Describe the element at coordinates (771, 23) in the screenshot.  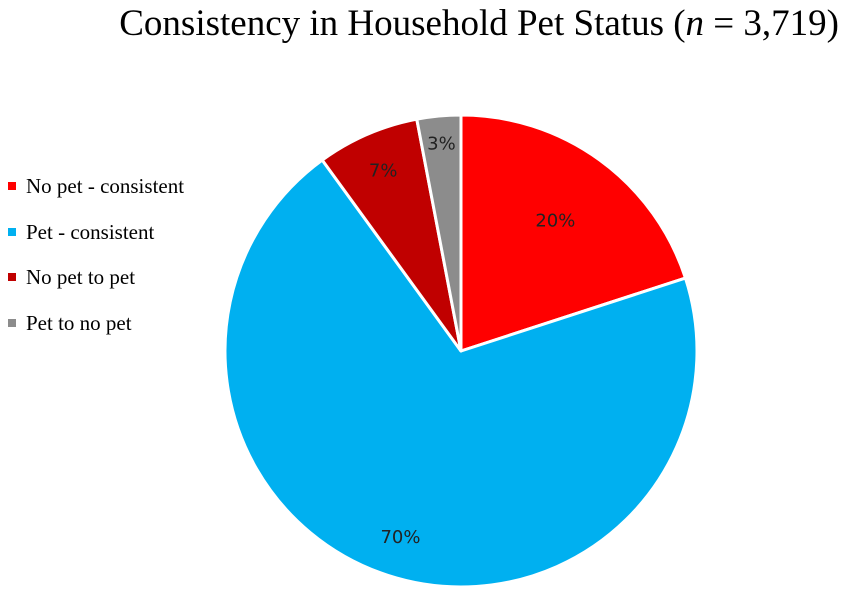
I see `chart-title-suffix: = 3,719)` at that location.